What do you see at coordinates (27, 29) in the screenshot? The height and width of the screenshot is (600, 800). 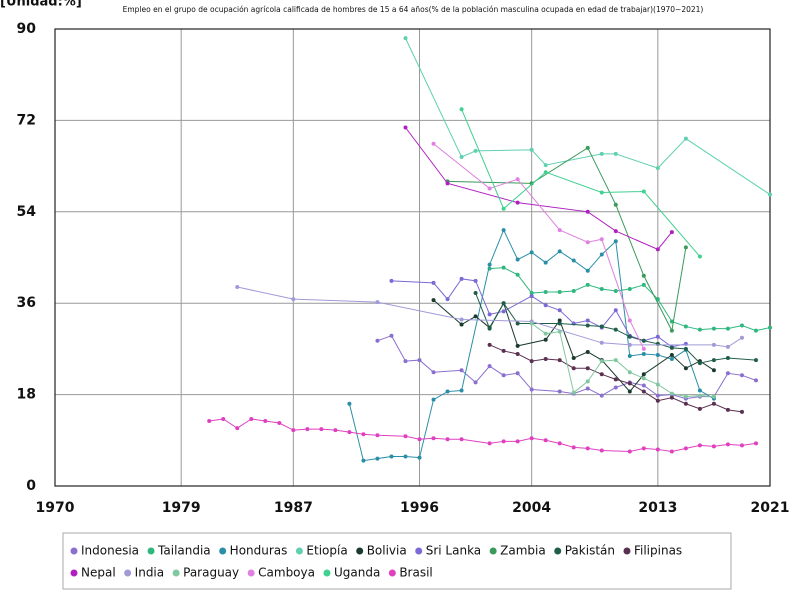 I see `y-tick-label: 90` at bounding box center [27, 29].